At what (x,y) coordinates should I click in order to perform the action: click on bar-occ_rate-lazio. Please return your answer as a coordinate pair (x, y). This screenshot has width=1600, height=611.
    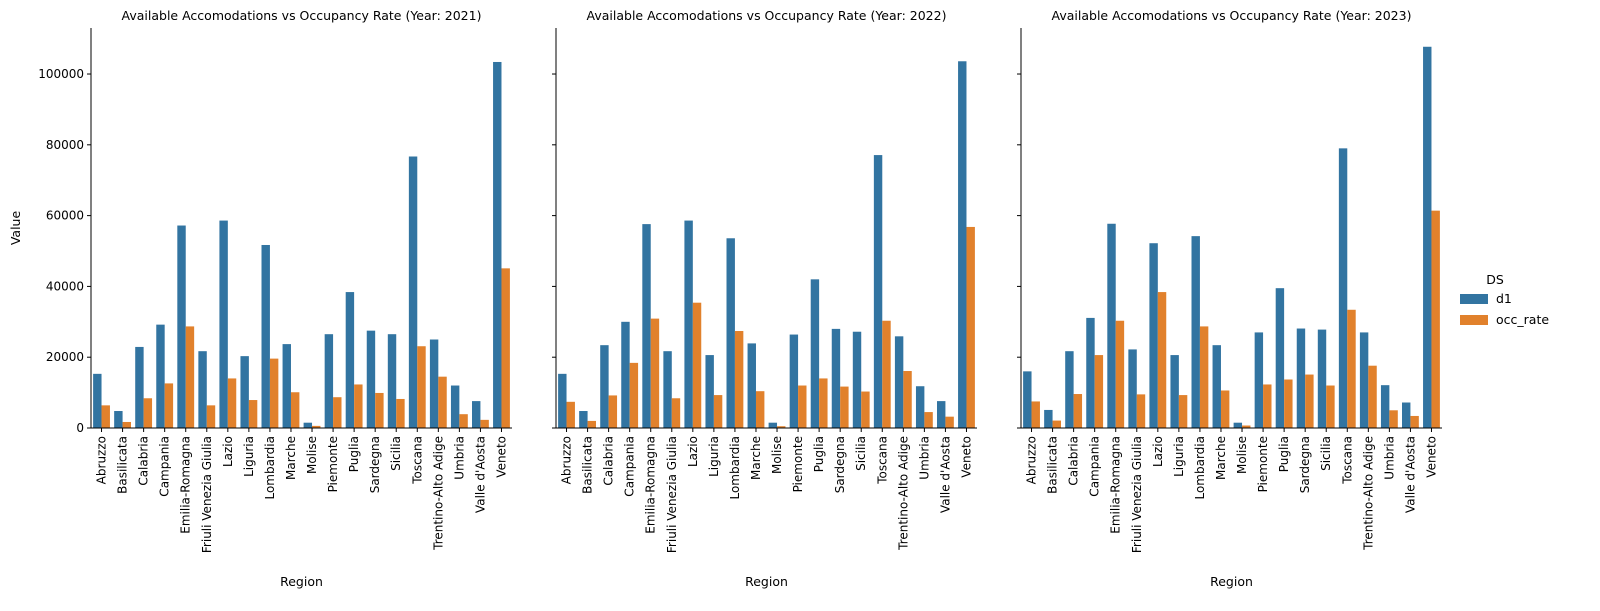
    Looking at the image, I should click on (1162, 360).